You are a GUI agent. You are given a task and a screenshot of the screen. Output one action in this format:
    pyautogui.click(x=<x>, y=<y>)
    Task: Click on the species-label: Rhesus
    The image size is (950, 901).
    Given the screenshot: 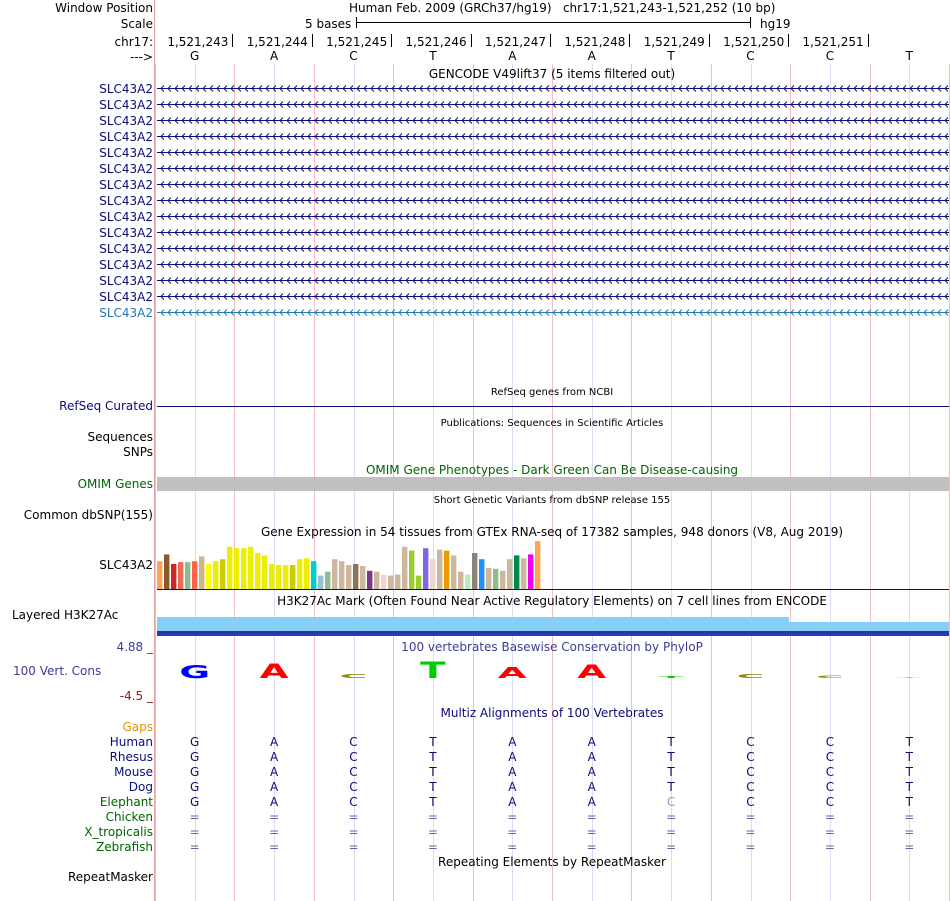 What is the action you would take?
    pyautogui.click(x=131, y=757)
    